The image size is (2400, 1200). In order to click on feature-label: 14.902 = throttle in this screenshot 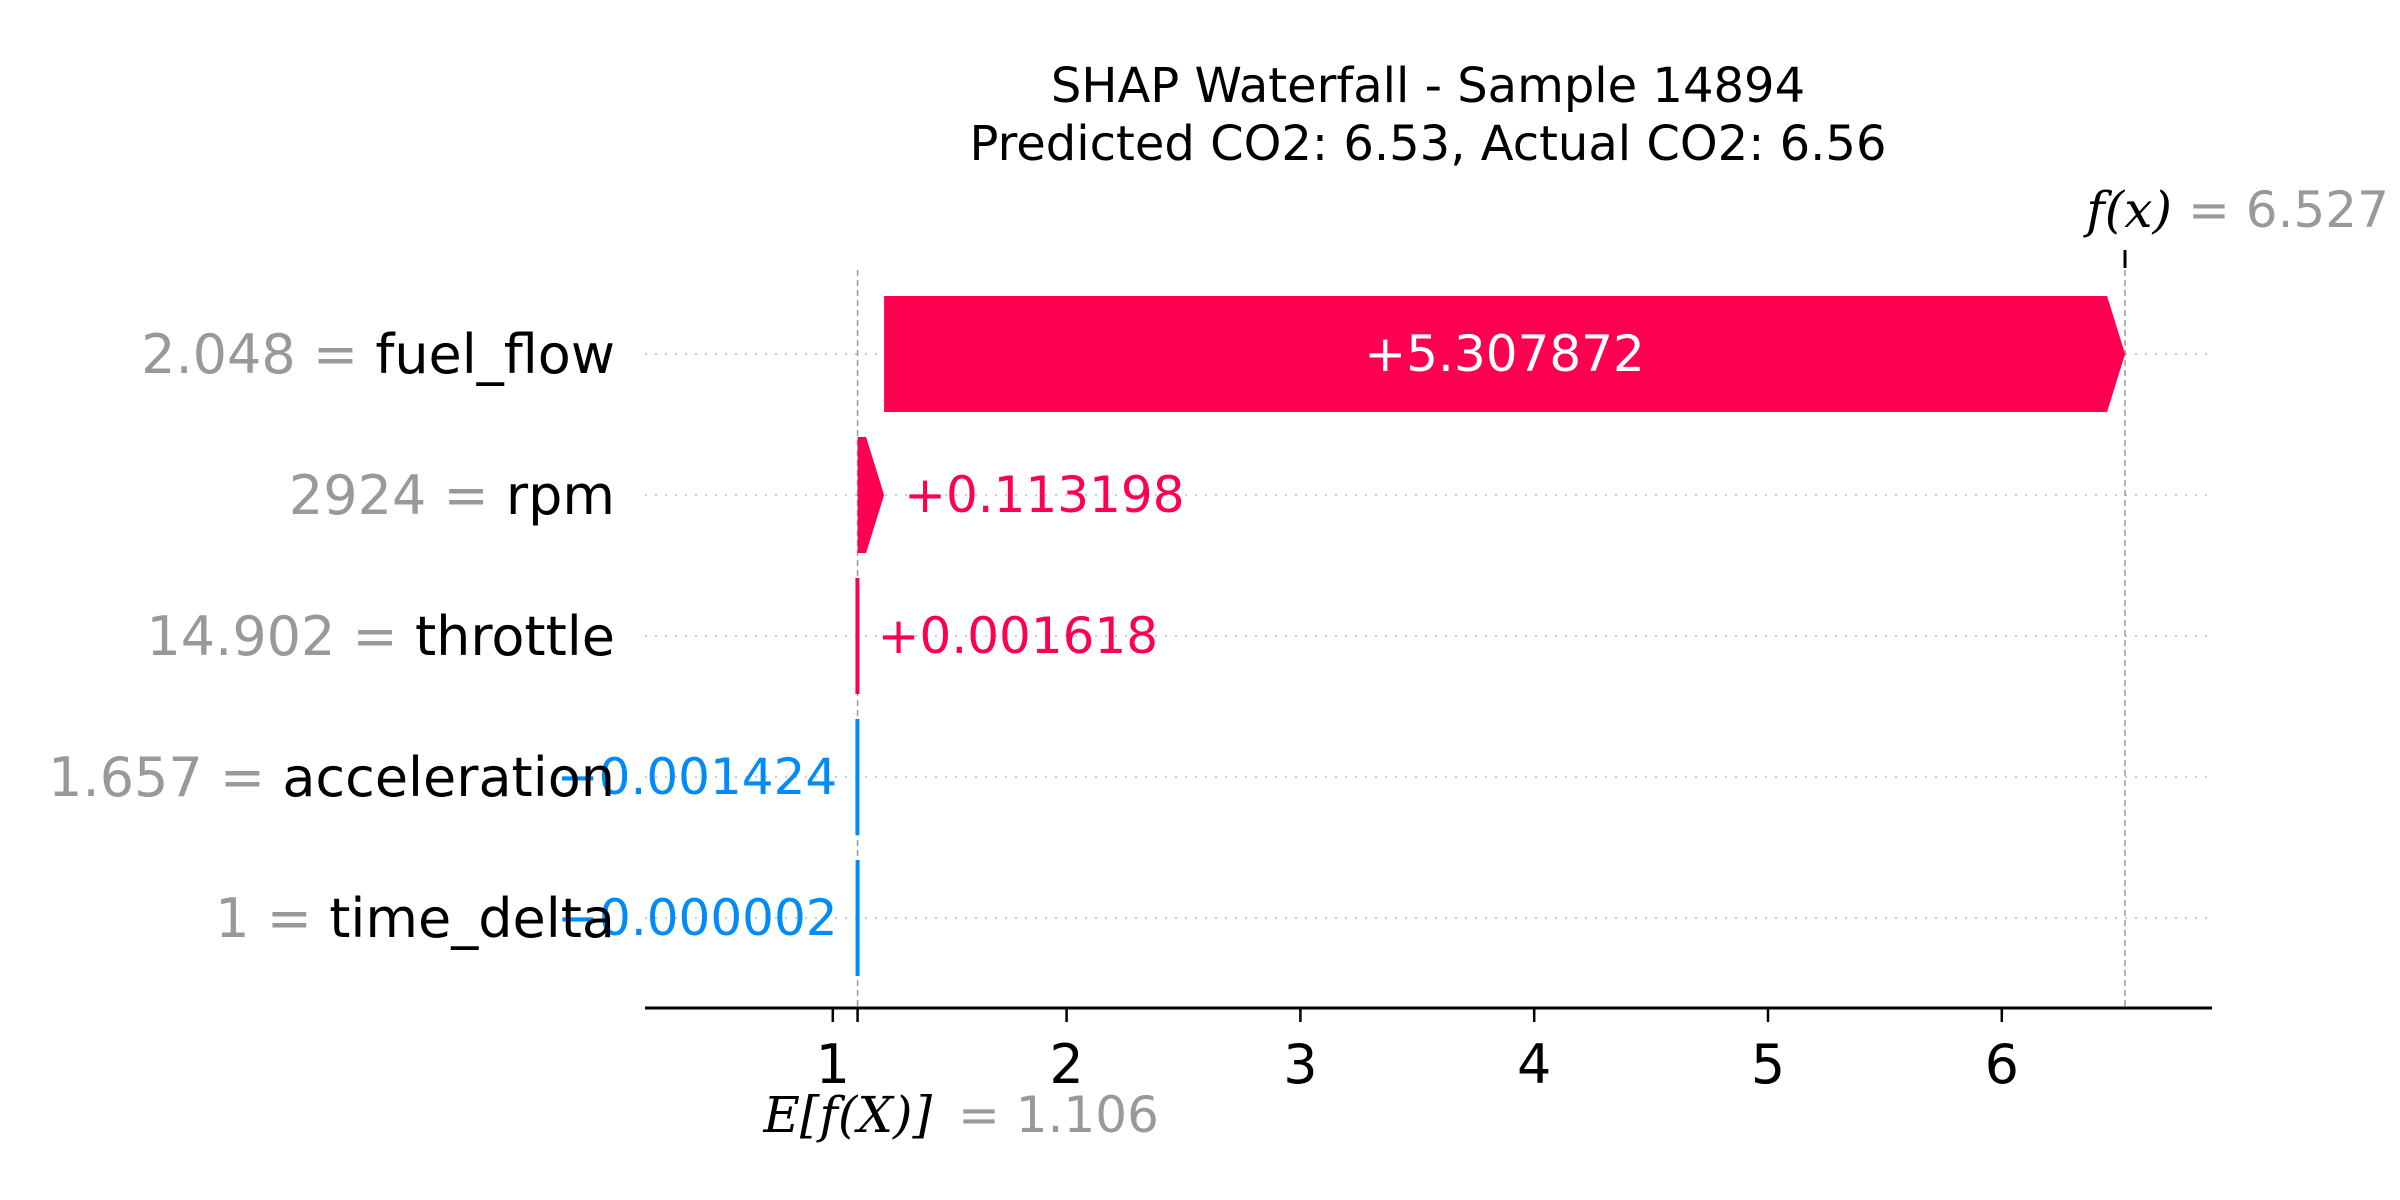, I will do `click(380, 636)`.